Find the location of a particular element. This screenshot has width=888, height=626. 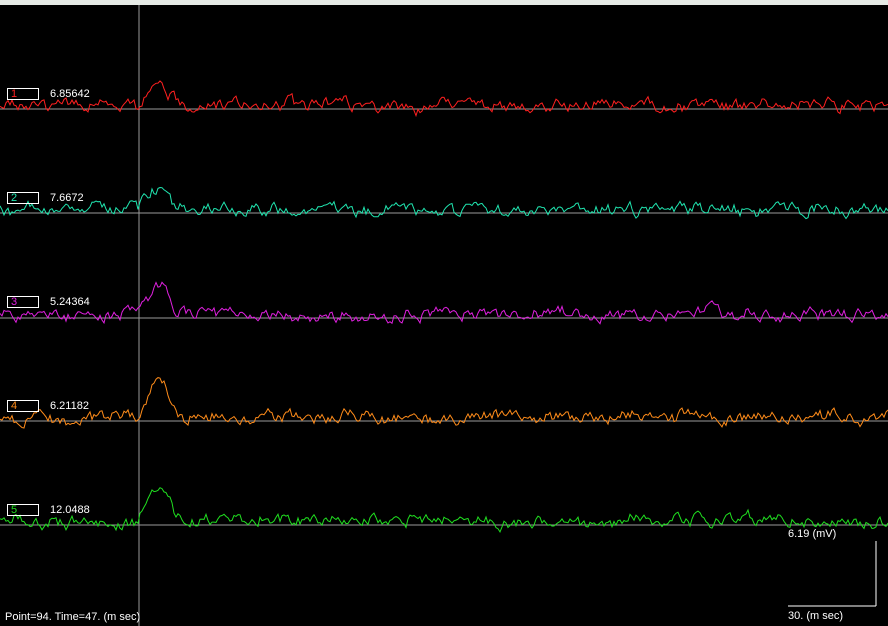

channel-5-number: 5 is located at coordinates (14, 510).